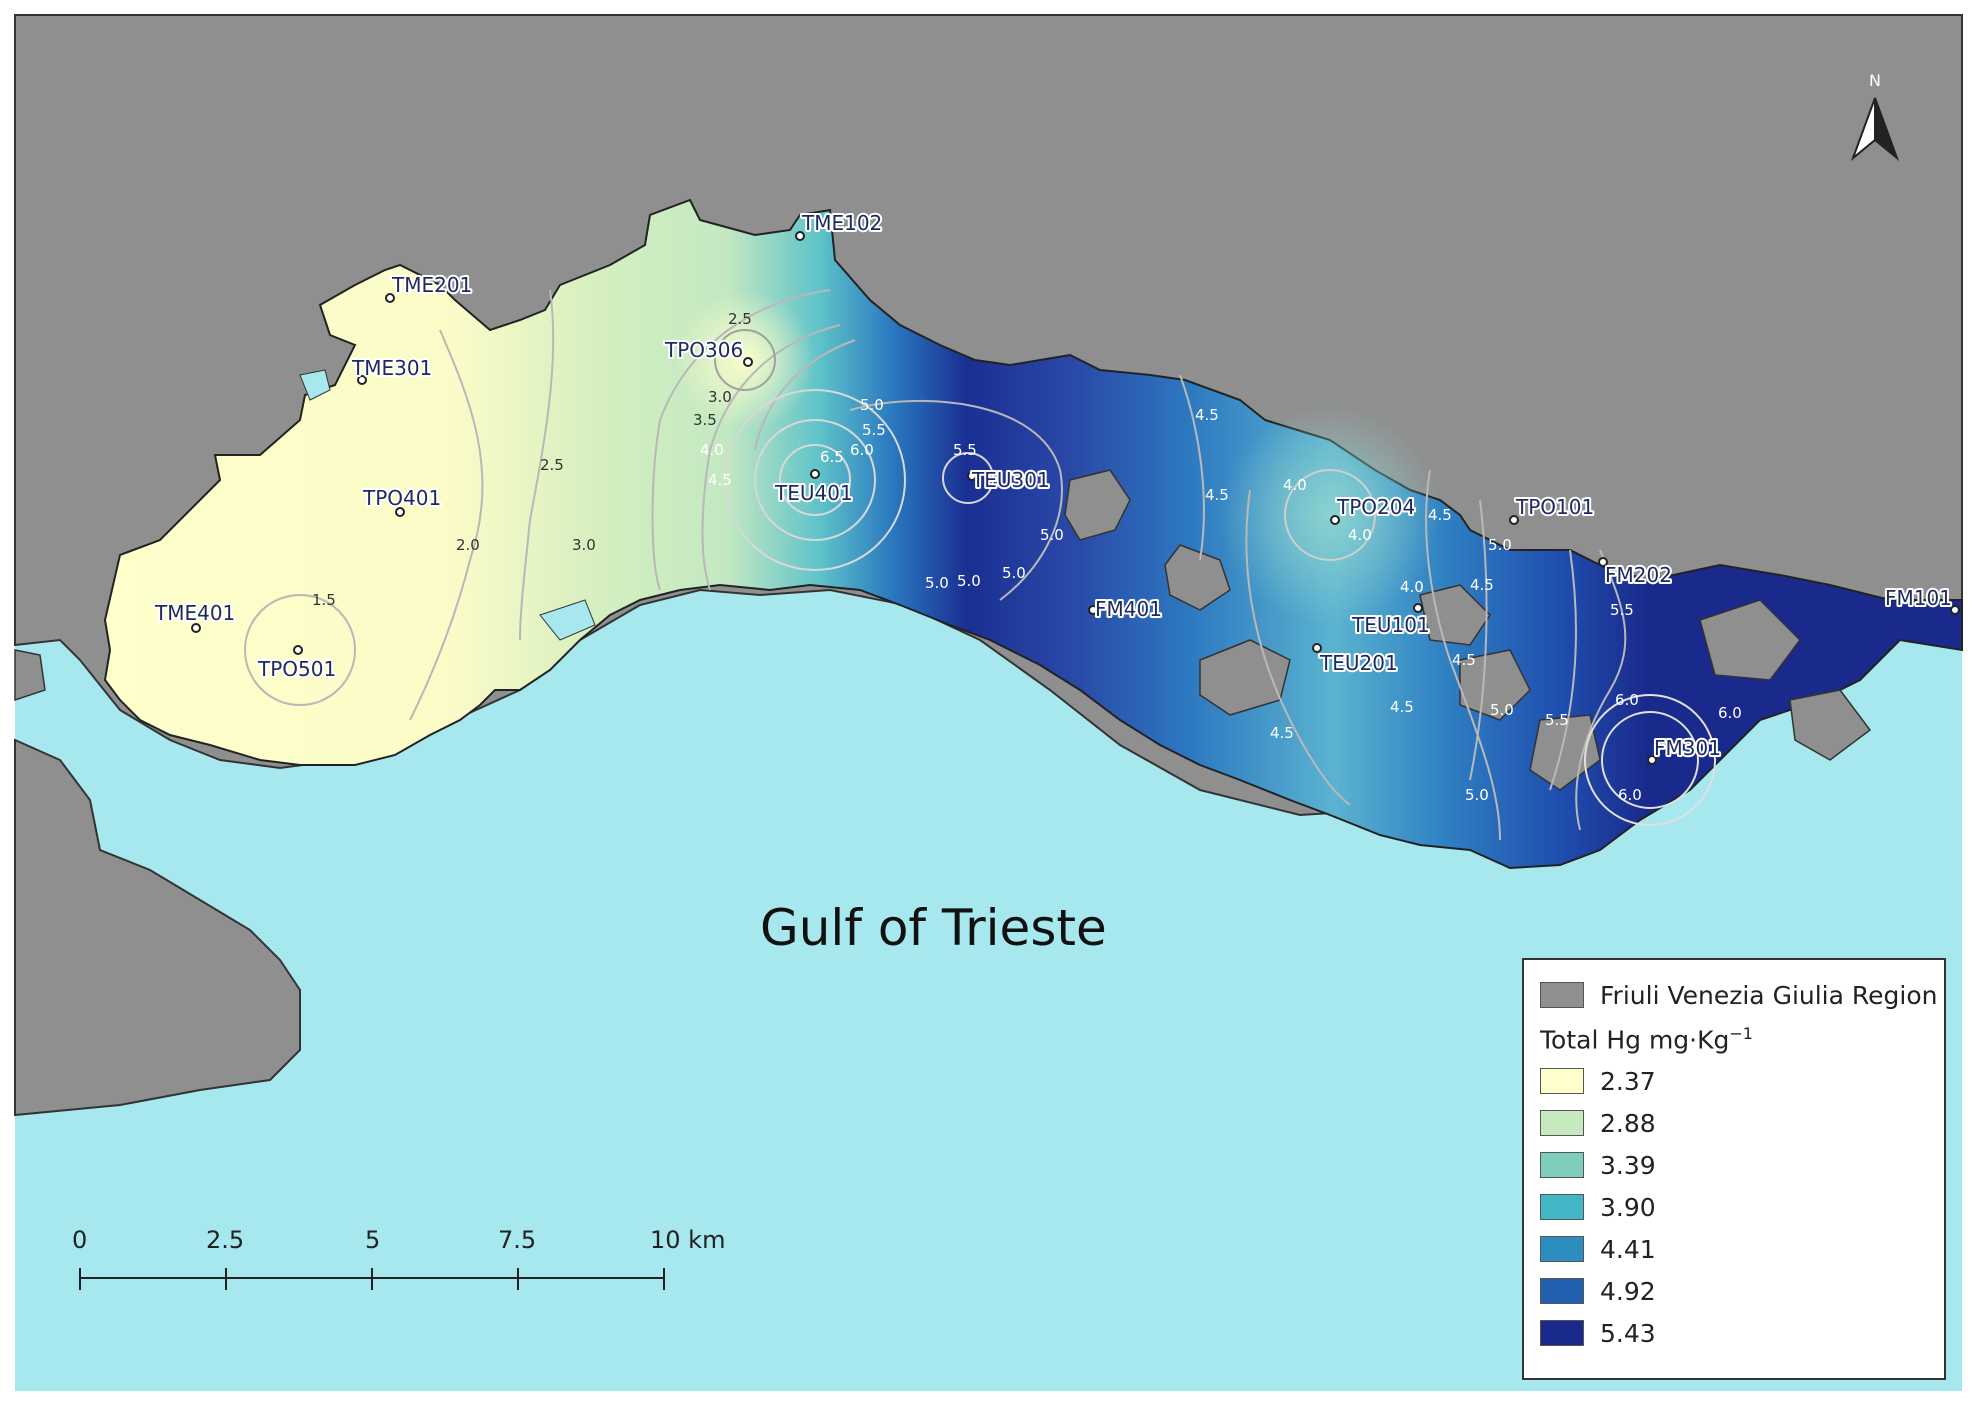 The image size is (1977, 1406). What do you see at coordinates (1635, 1040) in the screenshot?
I see `legend-title-main: Total Hg mg·Kg` at bounding box center [1635, 1040].